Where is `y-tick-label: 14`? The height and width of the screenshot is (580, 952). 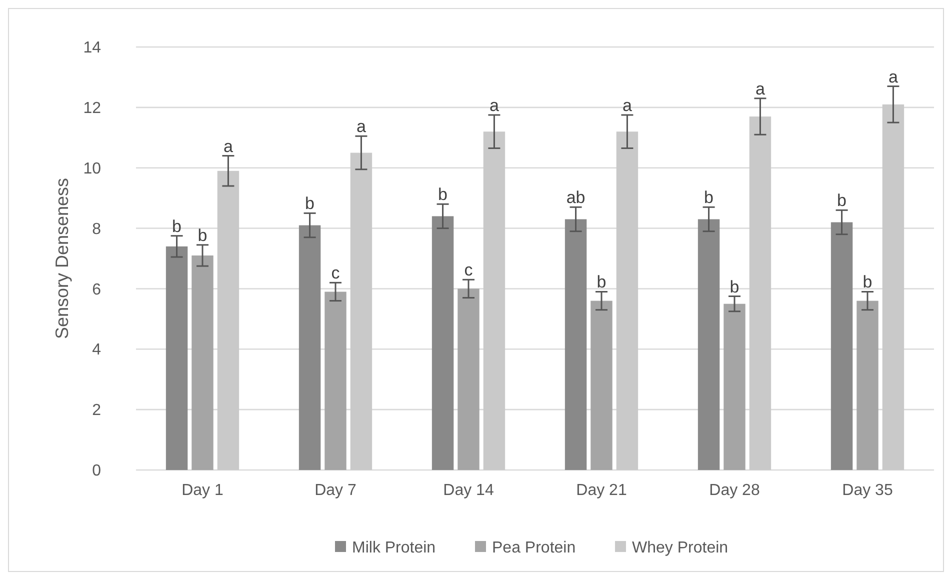 y-tick-label: 14 is located at coordinates (92, 48).